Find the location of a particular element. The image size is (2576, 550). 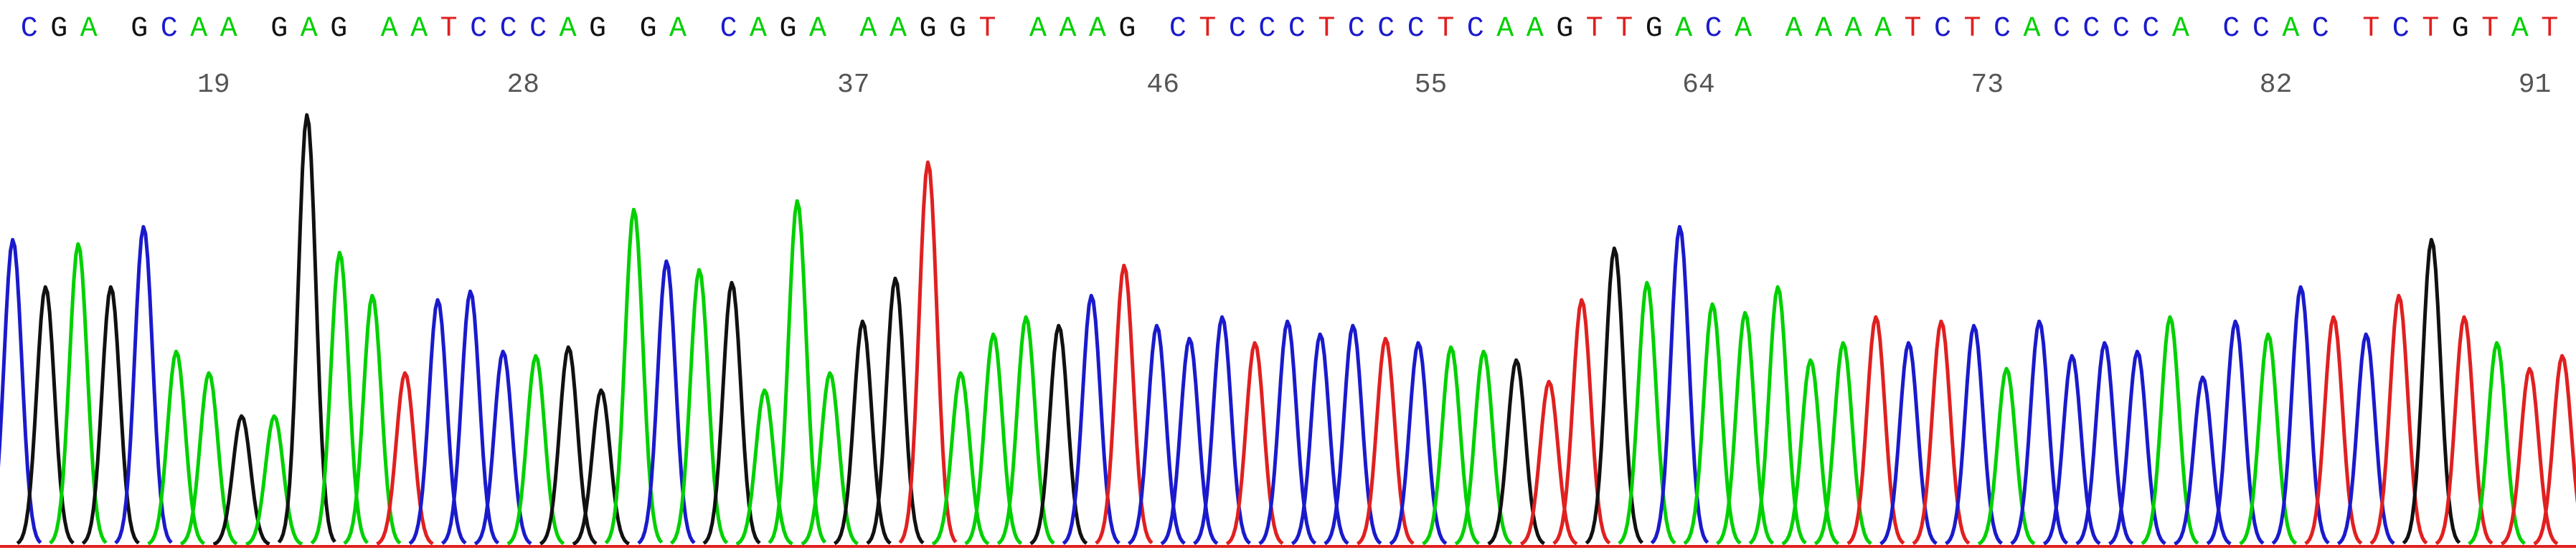

position-number: 46 is located at coordinates (1162, 85).